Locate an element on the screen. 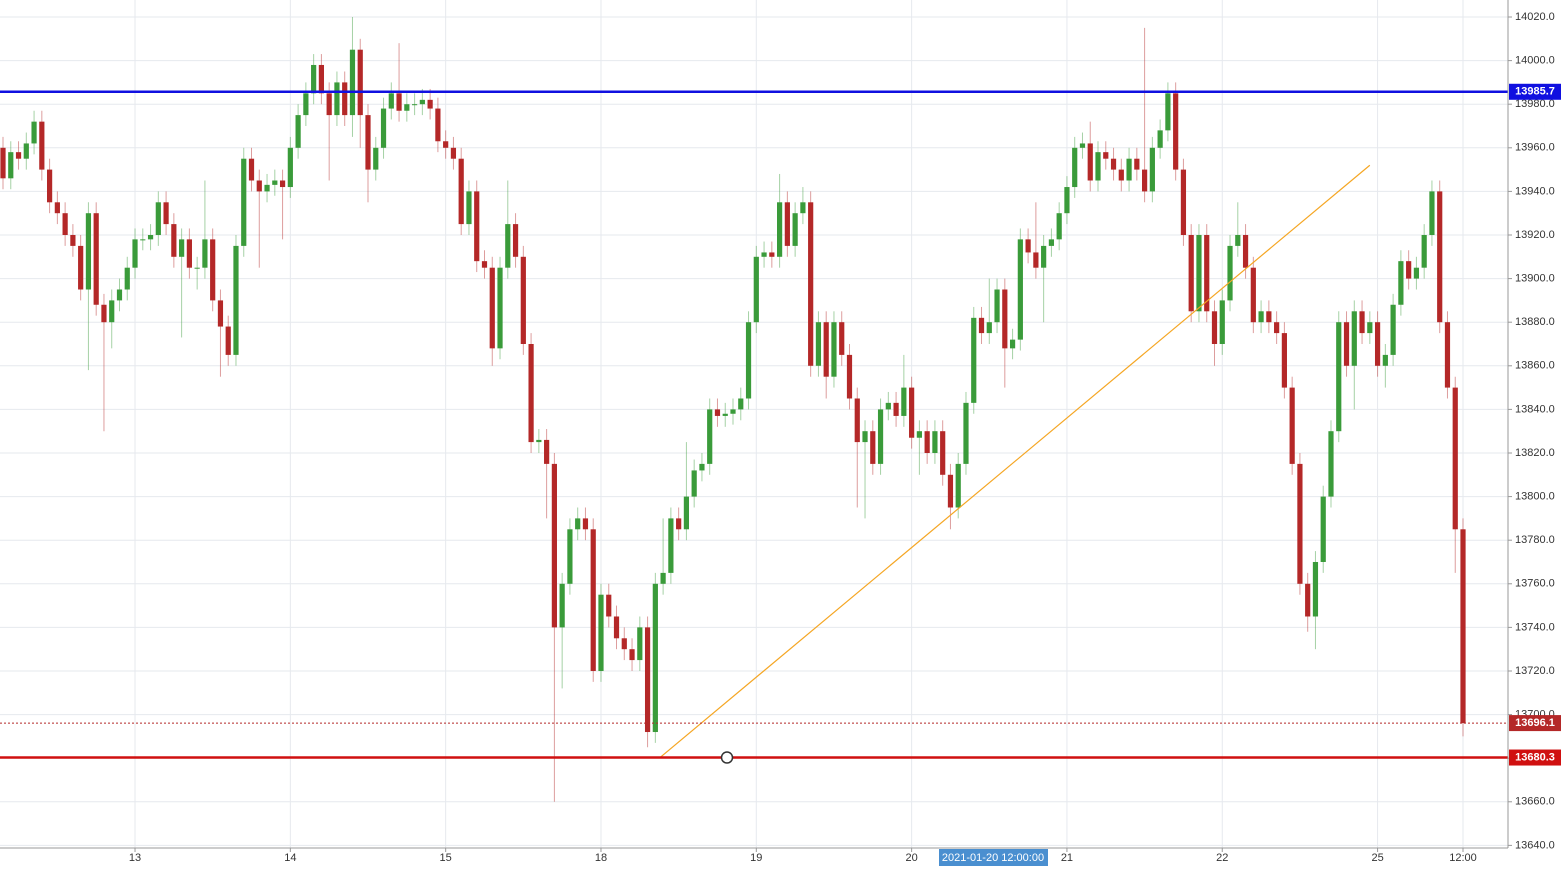 The width and height of the screenshot is (1567, 872). crosshair-label-text: 2021-01-20 12:00:00 is located at coordinates (993, 858).